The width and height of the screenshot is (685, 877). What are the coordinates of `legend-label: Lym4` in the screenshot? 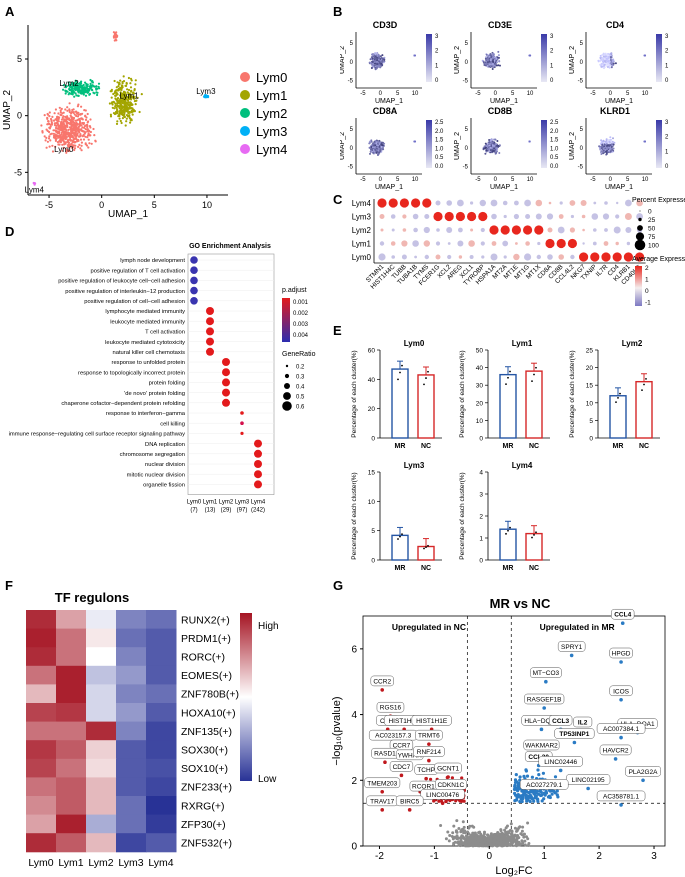 It's located at (271, 149).